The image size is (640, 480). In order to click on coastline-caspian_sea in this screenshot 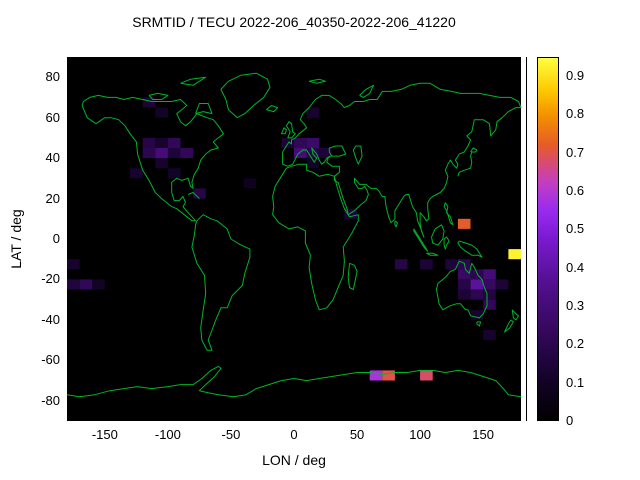, I will do `click(357, 155)`.